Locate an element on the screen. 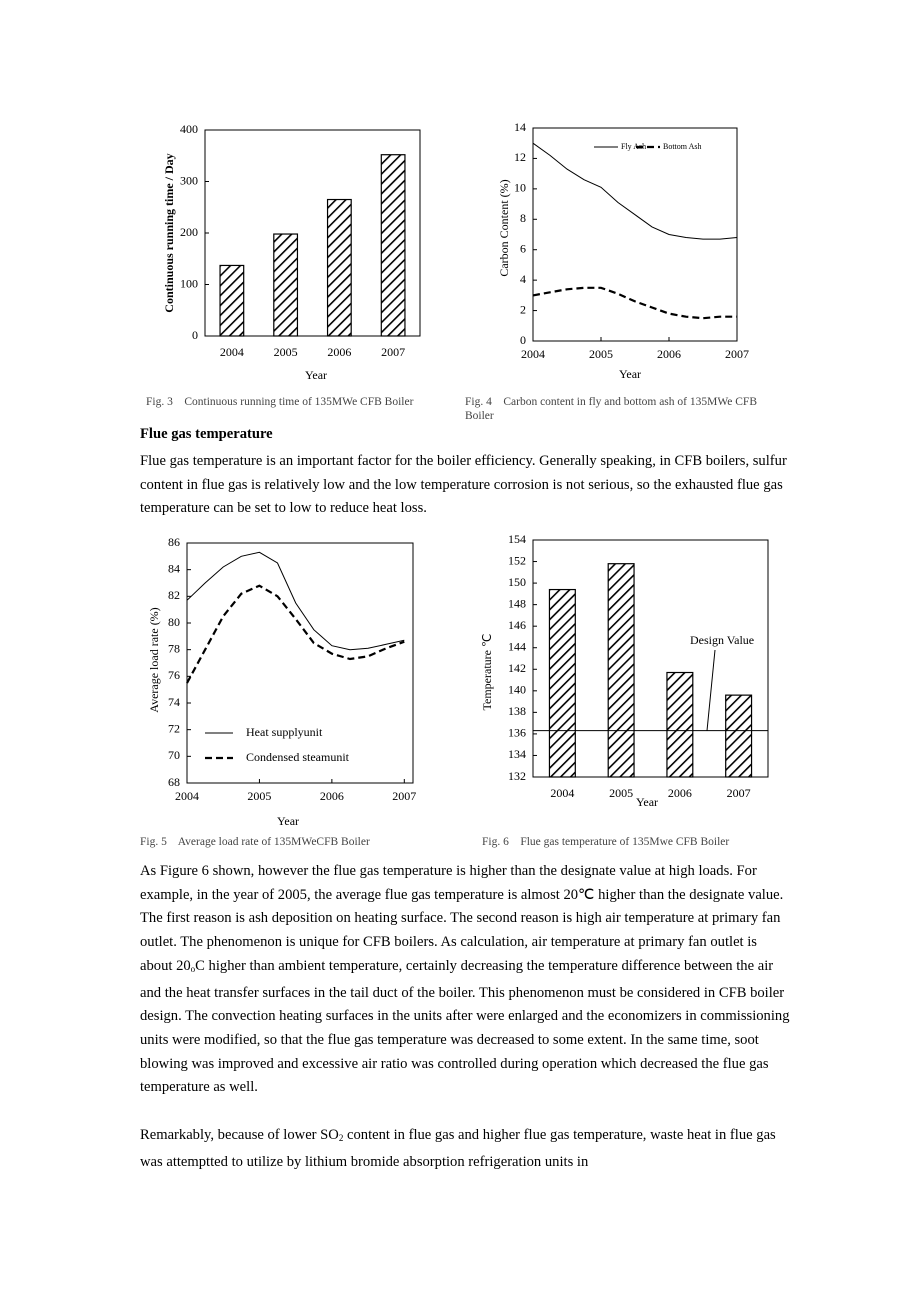 The width and height of the screenshot is (920, 1302). y-tick-label: 70 is located at coordinates (174, 755).